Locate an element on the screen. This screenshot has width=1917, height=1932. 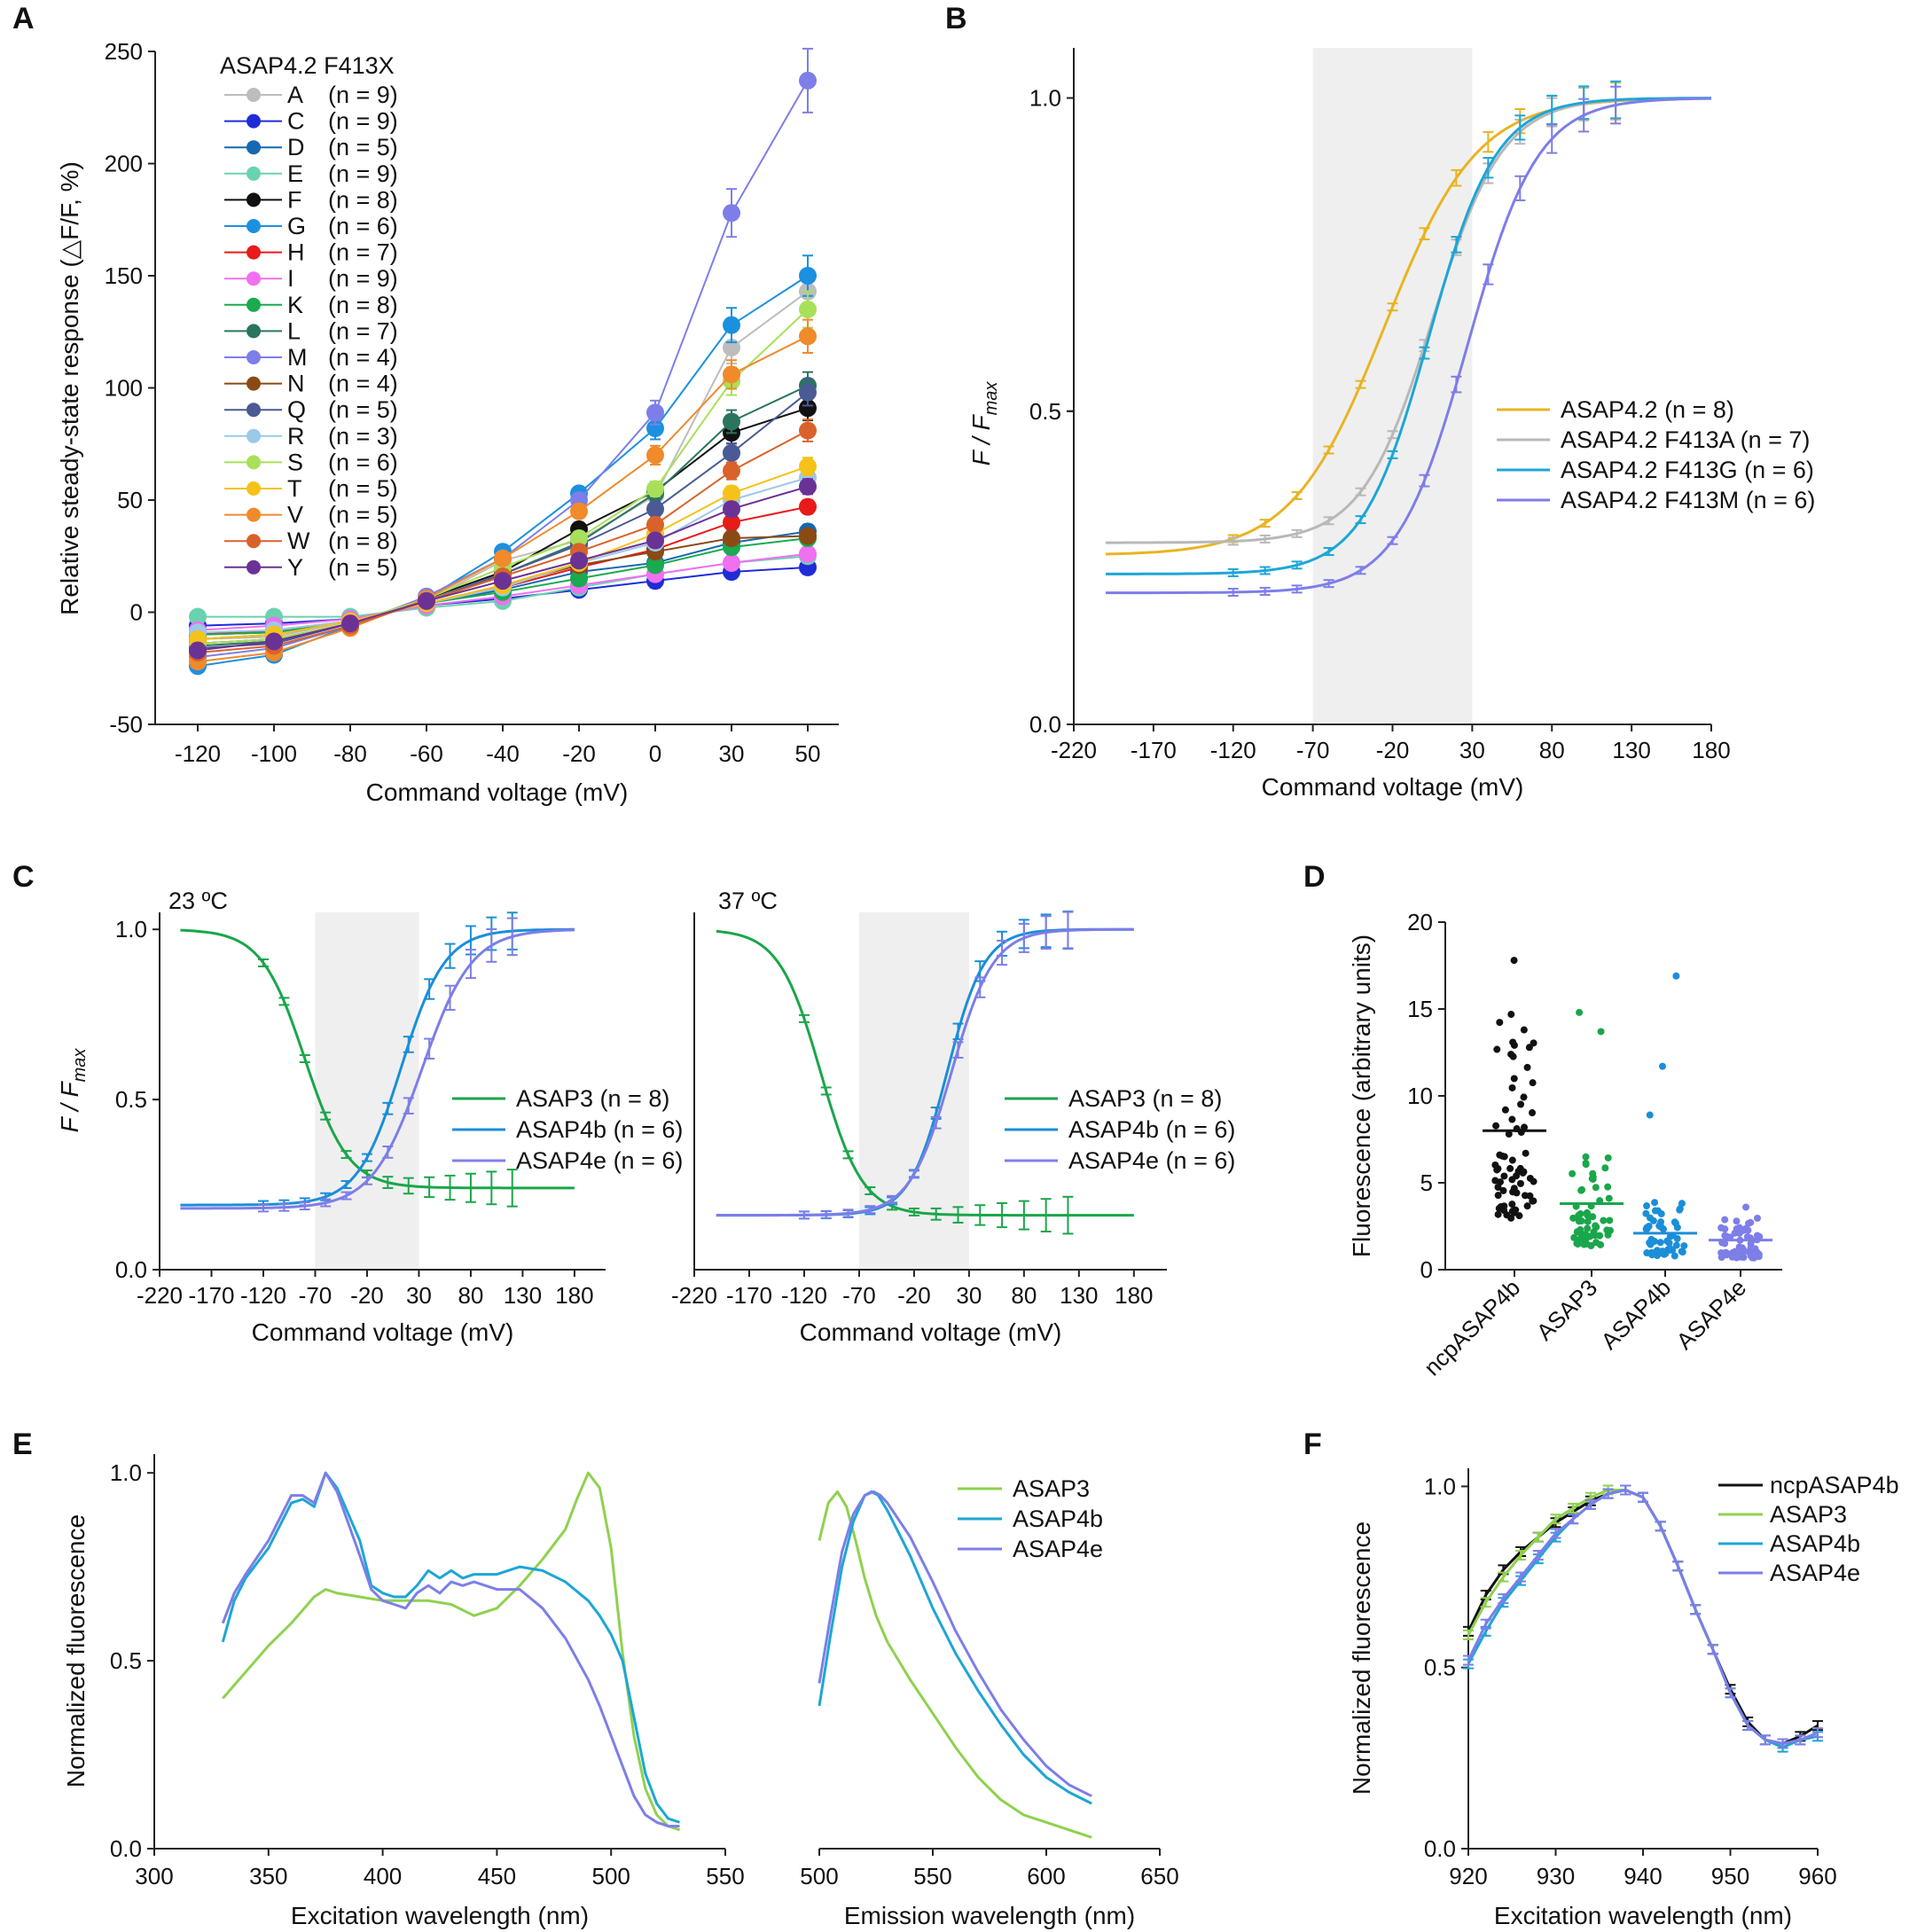
y-tick-label: 1.0 is located at coordinates (1045, 98).